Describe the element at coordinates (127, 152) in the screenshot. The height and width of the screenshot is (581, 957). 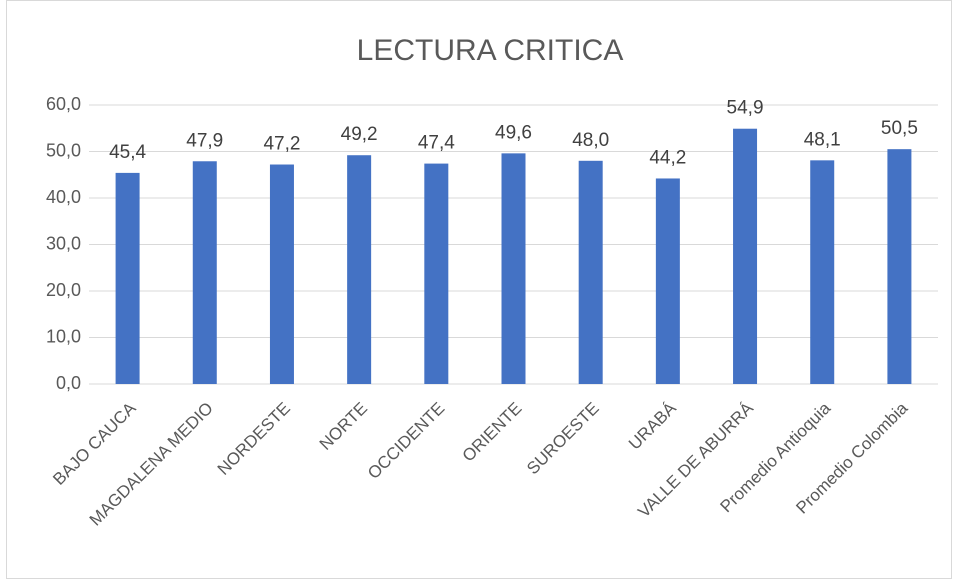
I see `data-label: 45,4` at that location.